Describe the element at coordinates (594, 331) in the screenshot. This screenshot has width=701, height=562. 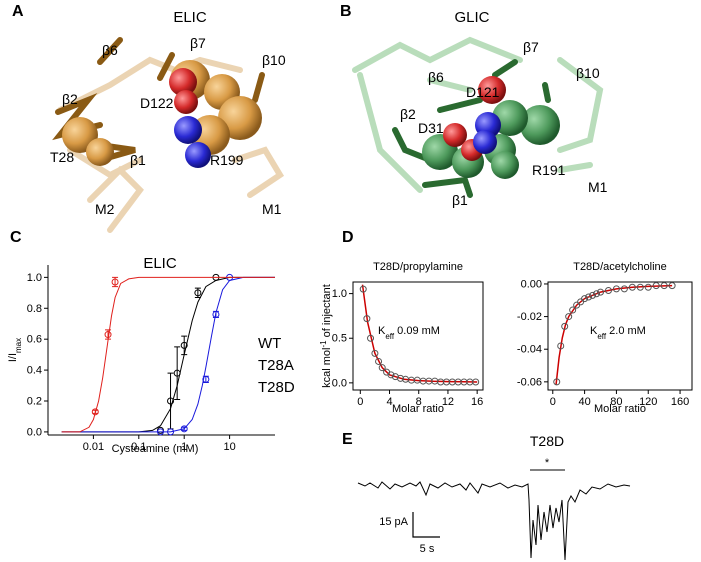
I see `label-part: K` at that location.